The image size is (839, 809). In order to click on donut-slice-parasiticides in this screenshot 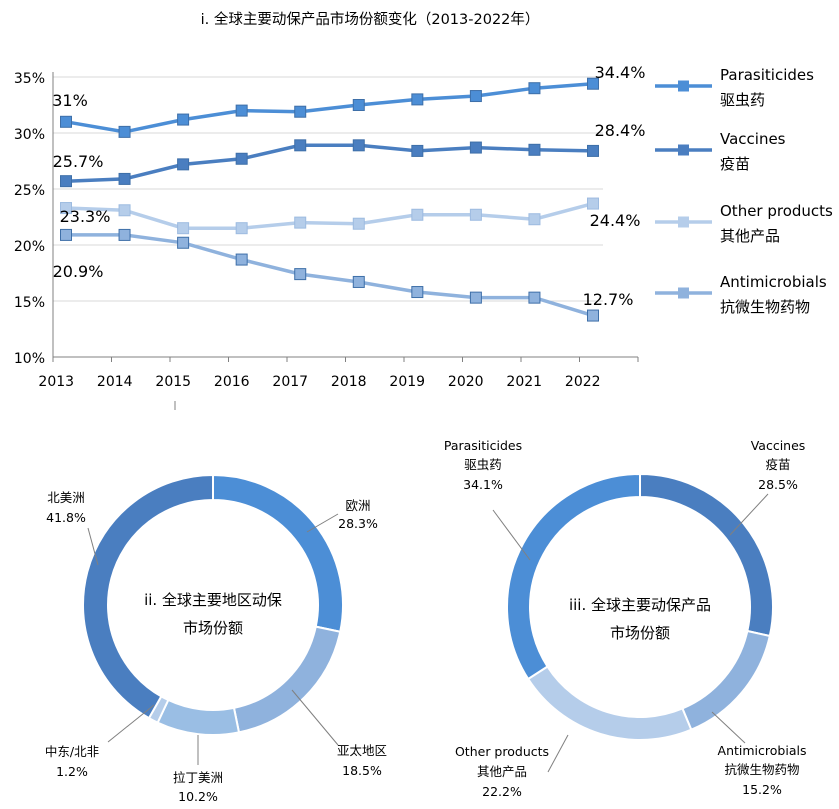, I will do `click(573, 576)`.